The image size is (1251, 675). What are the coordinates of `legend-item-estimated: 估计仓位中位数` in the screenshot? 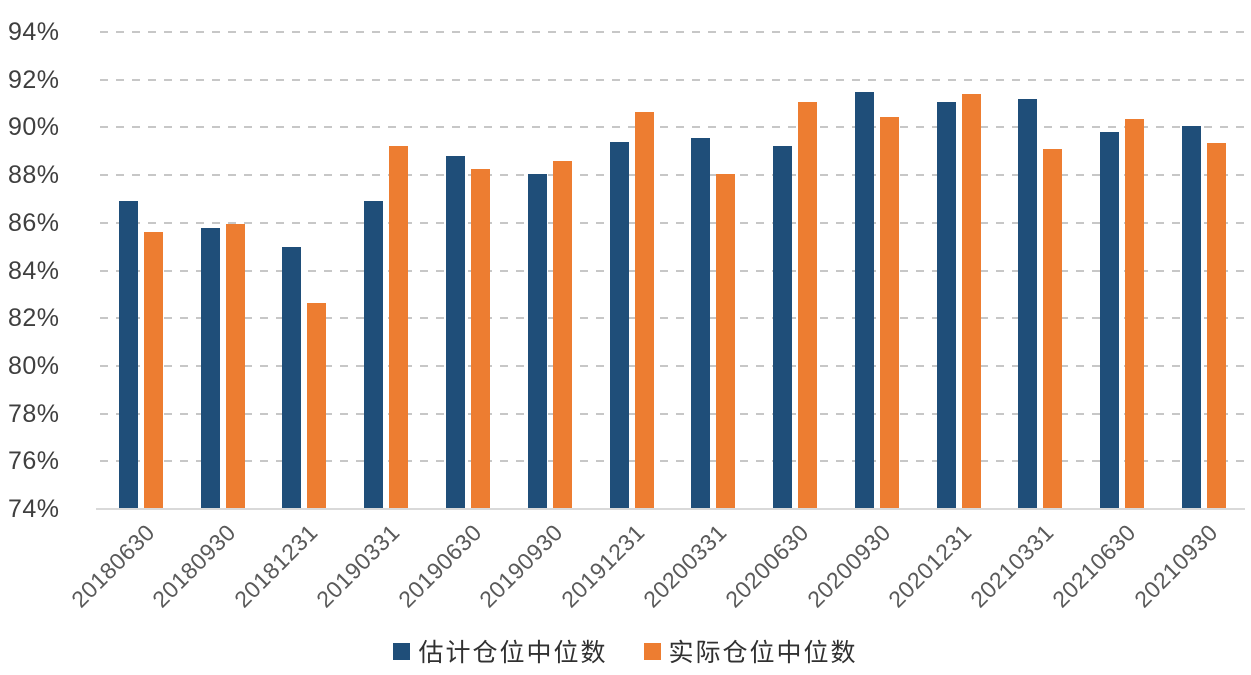 It's located at (500, 651).